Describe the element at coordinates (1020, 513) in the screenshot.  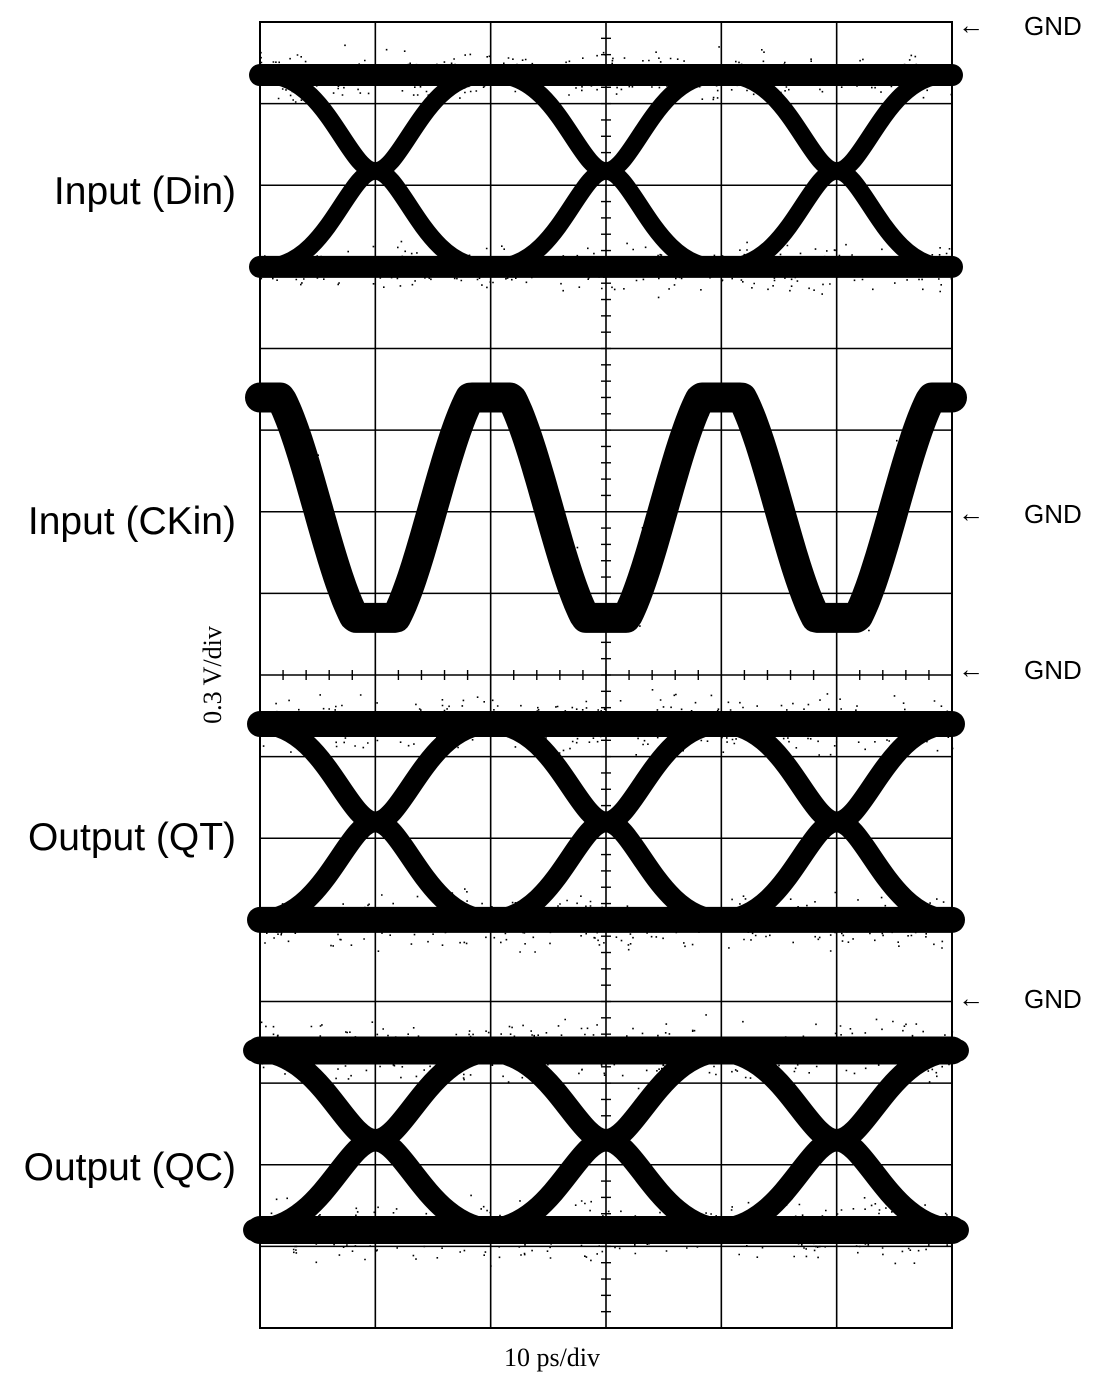
I see `gnd-marker-ckin: ← GND` at that location.